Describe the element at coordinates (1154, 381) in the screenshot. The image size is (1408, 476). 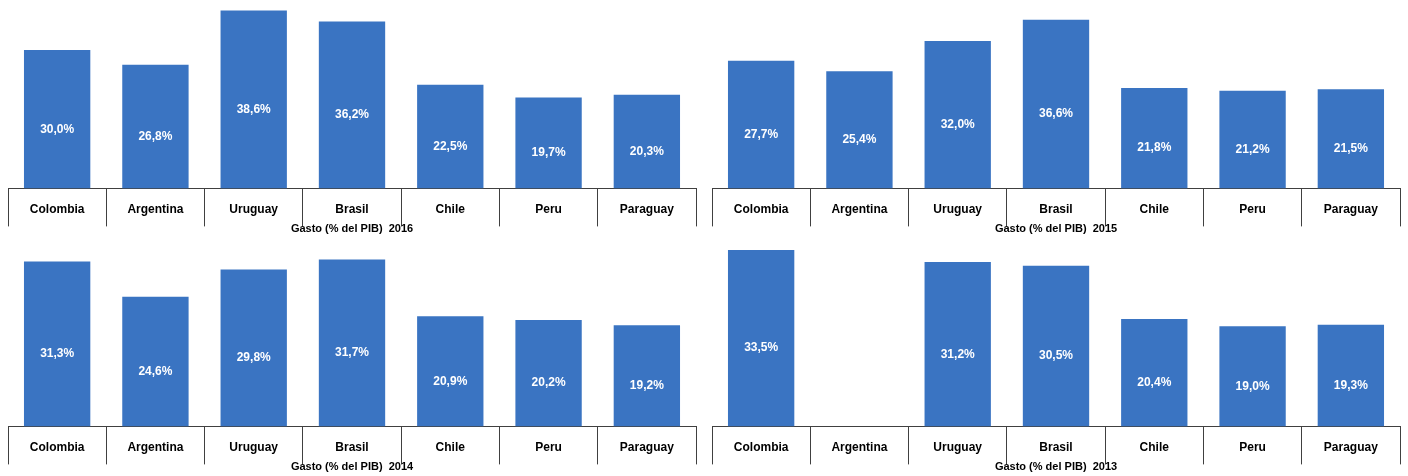
I see `data-label: 20,4%` at that location.